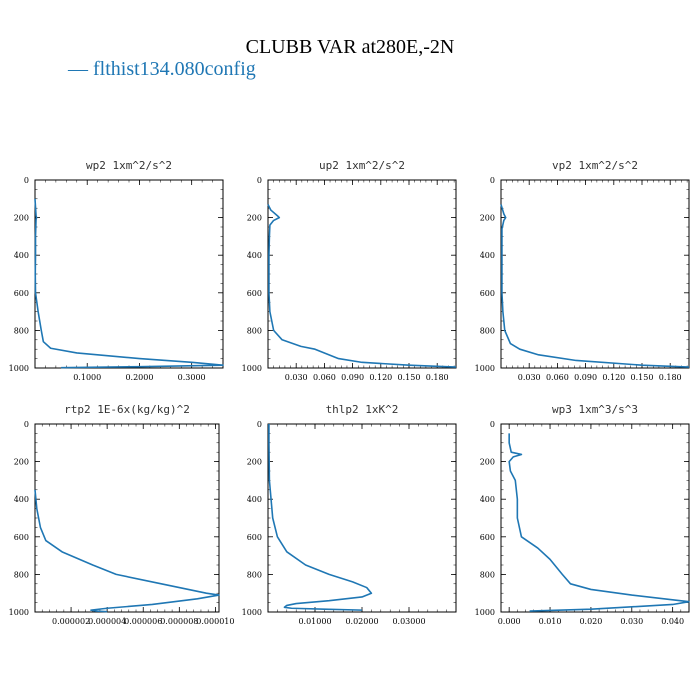 The height and width of the screenshot is (700, 700). Describe the element at coordinates (350, 47) in the screenshot. I see `figure-title: CLUBB VAR at280E,-2N` at that location.